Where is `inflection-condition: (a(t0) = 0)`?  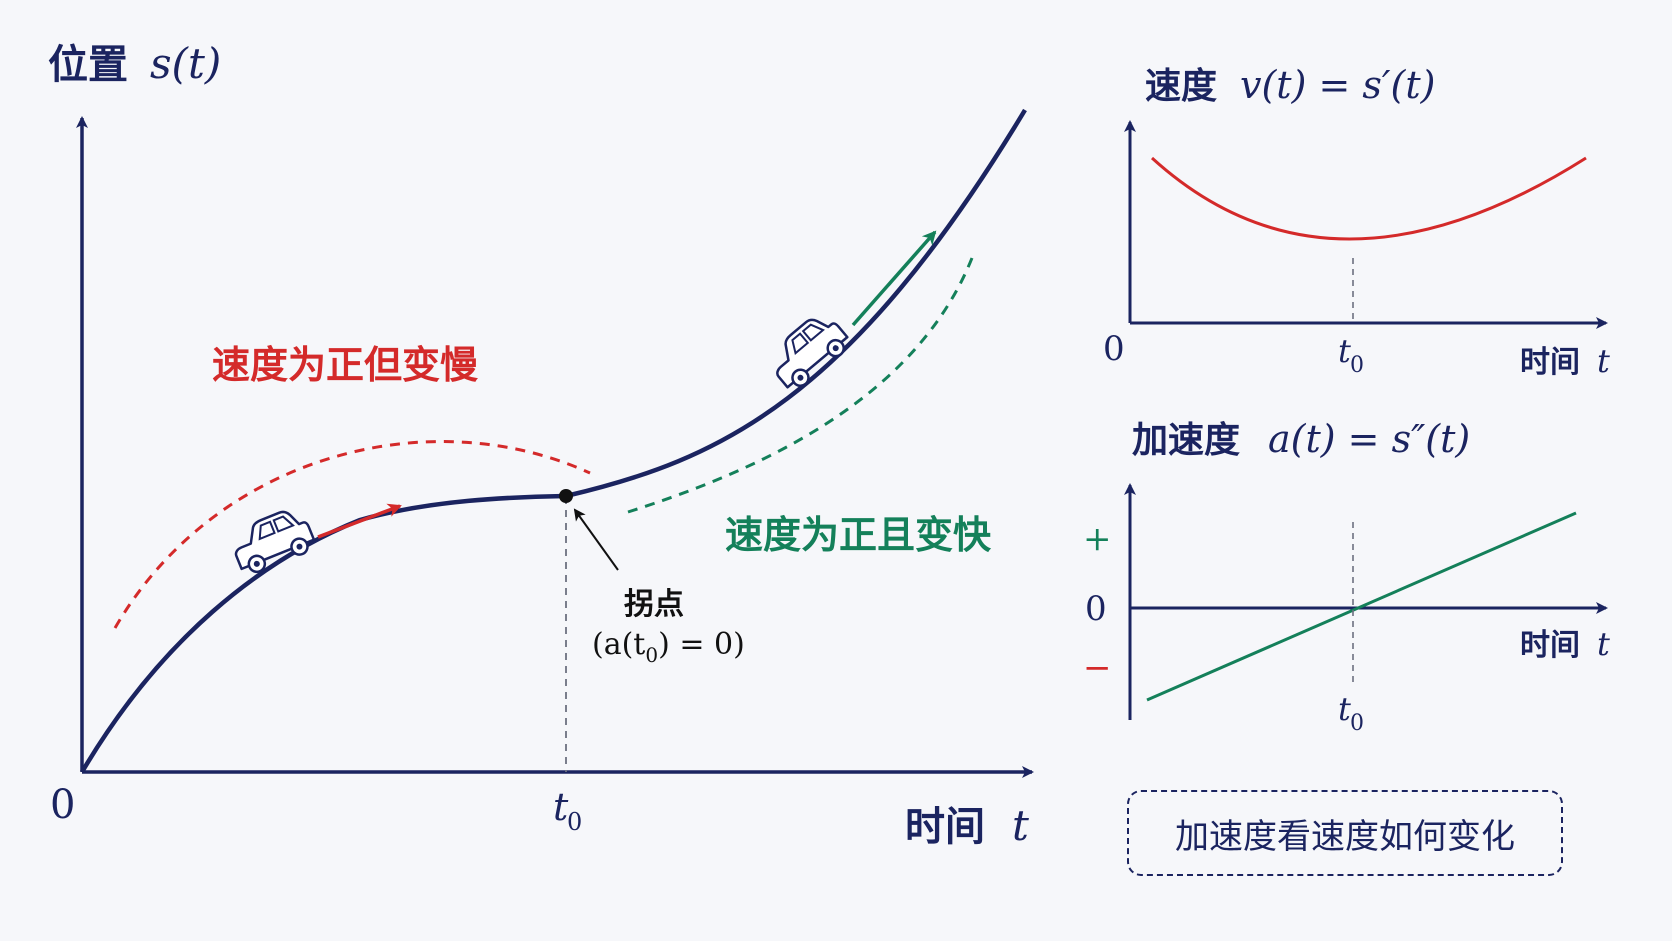 inflection-condition: (a(t0) = 0) is located at coordinates (668, 647).